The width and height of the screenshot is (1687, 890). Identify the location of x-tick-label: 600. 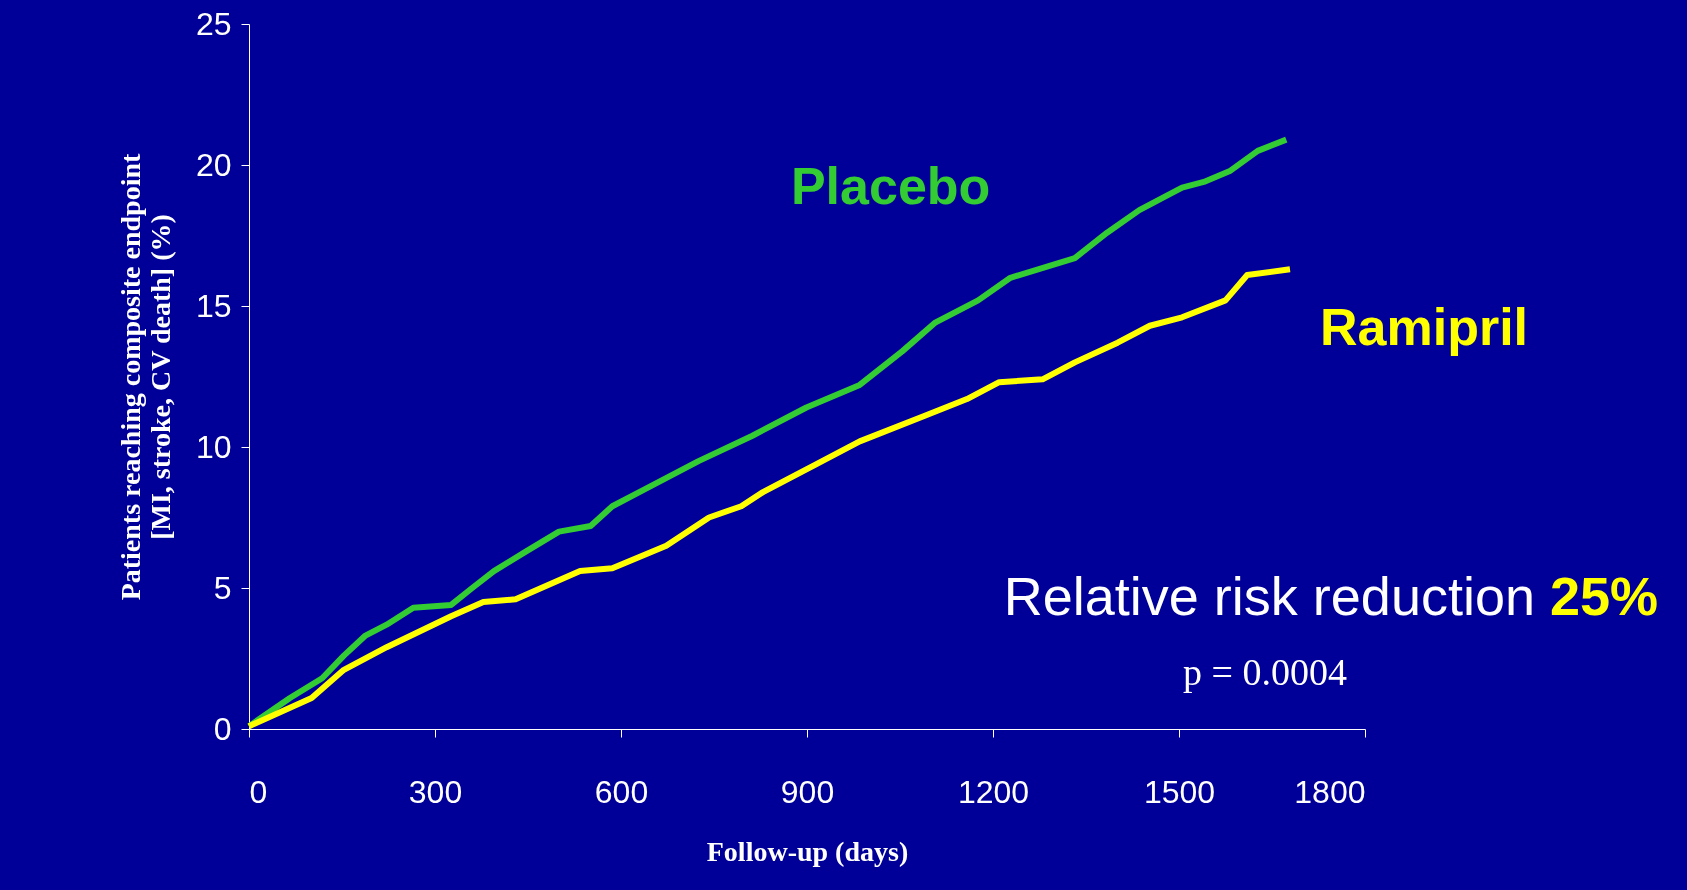
(621, 791).